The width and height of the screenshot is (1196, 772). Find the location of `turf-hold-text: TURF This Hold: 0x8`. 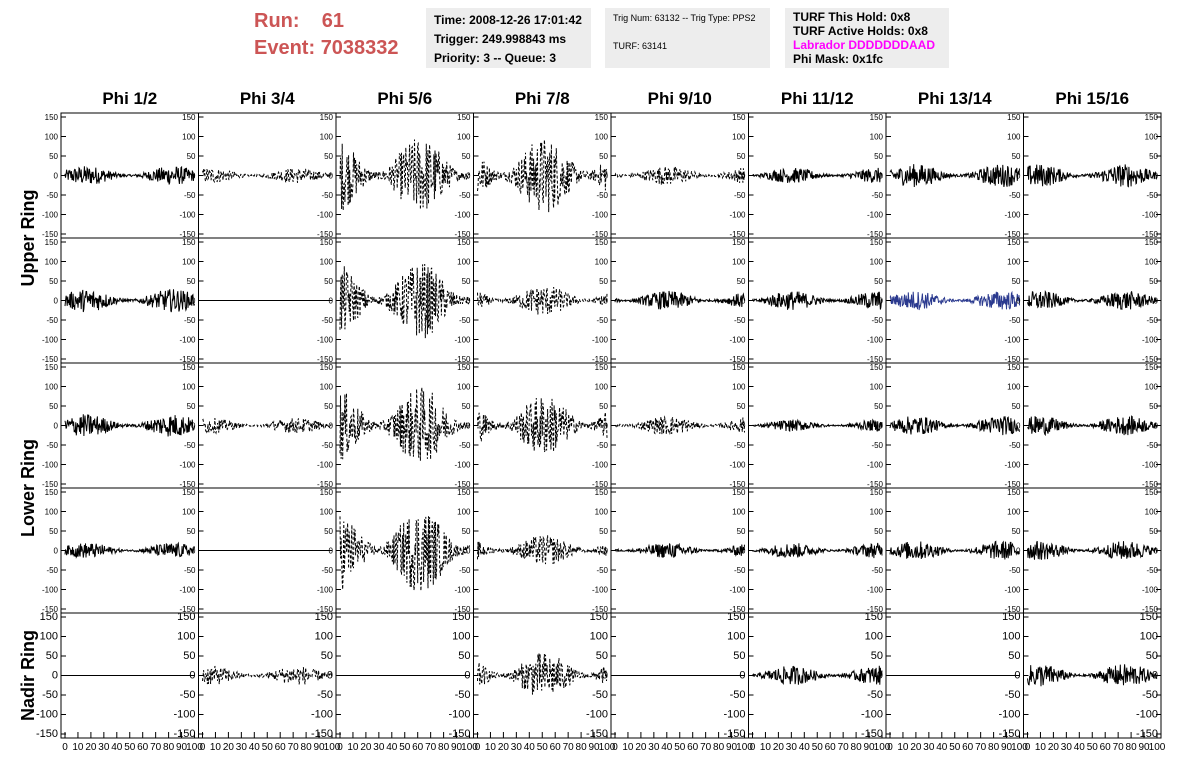

turf-hold-text: TURF This Hold: 0x8 is located at coordinates (852, 17).